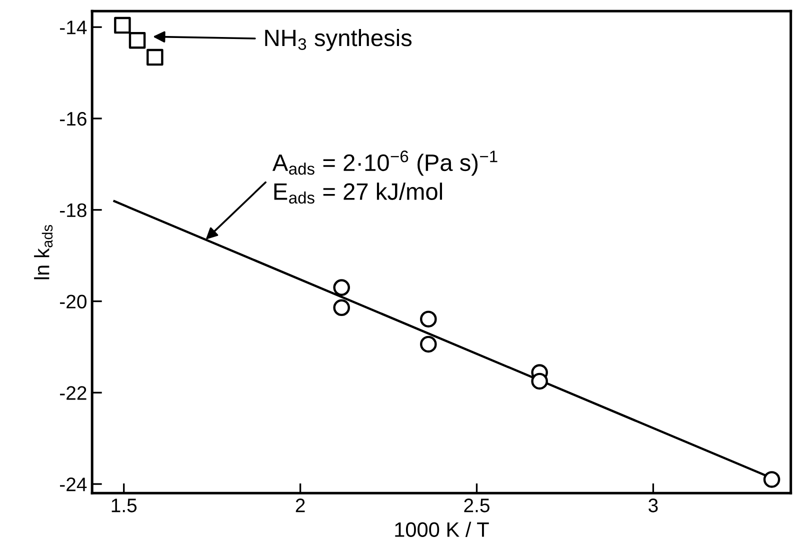 This screenshot has width=794, height=556. Describe the element at coordinates (124, 505) in the screenshot. I see `x-tick-label: 1.5` at that location.